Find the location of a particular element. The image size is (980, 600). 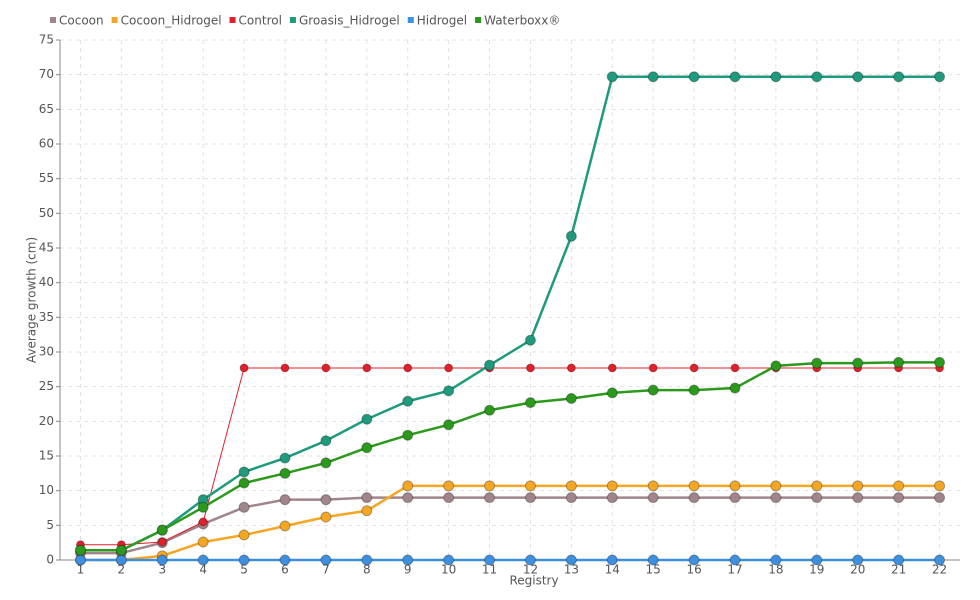

y-tick-label: 5 is located at coordinates (50, 525).